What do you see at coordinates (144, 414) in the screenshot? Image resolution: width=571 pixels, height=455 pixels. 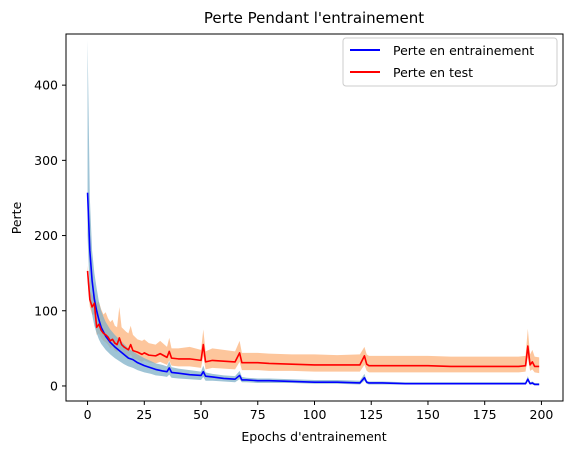 I see `x-tick-label: 25` at bounding box center [144, 414].